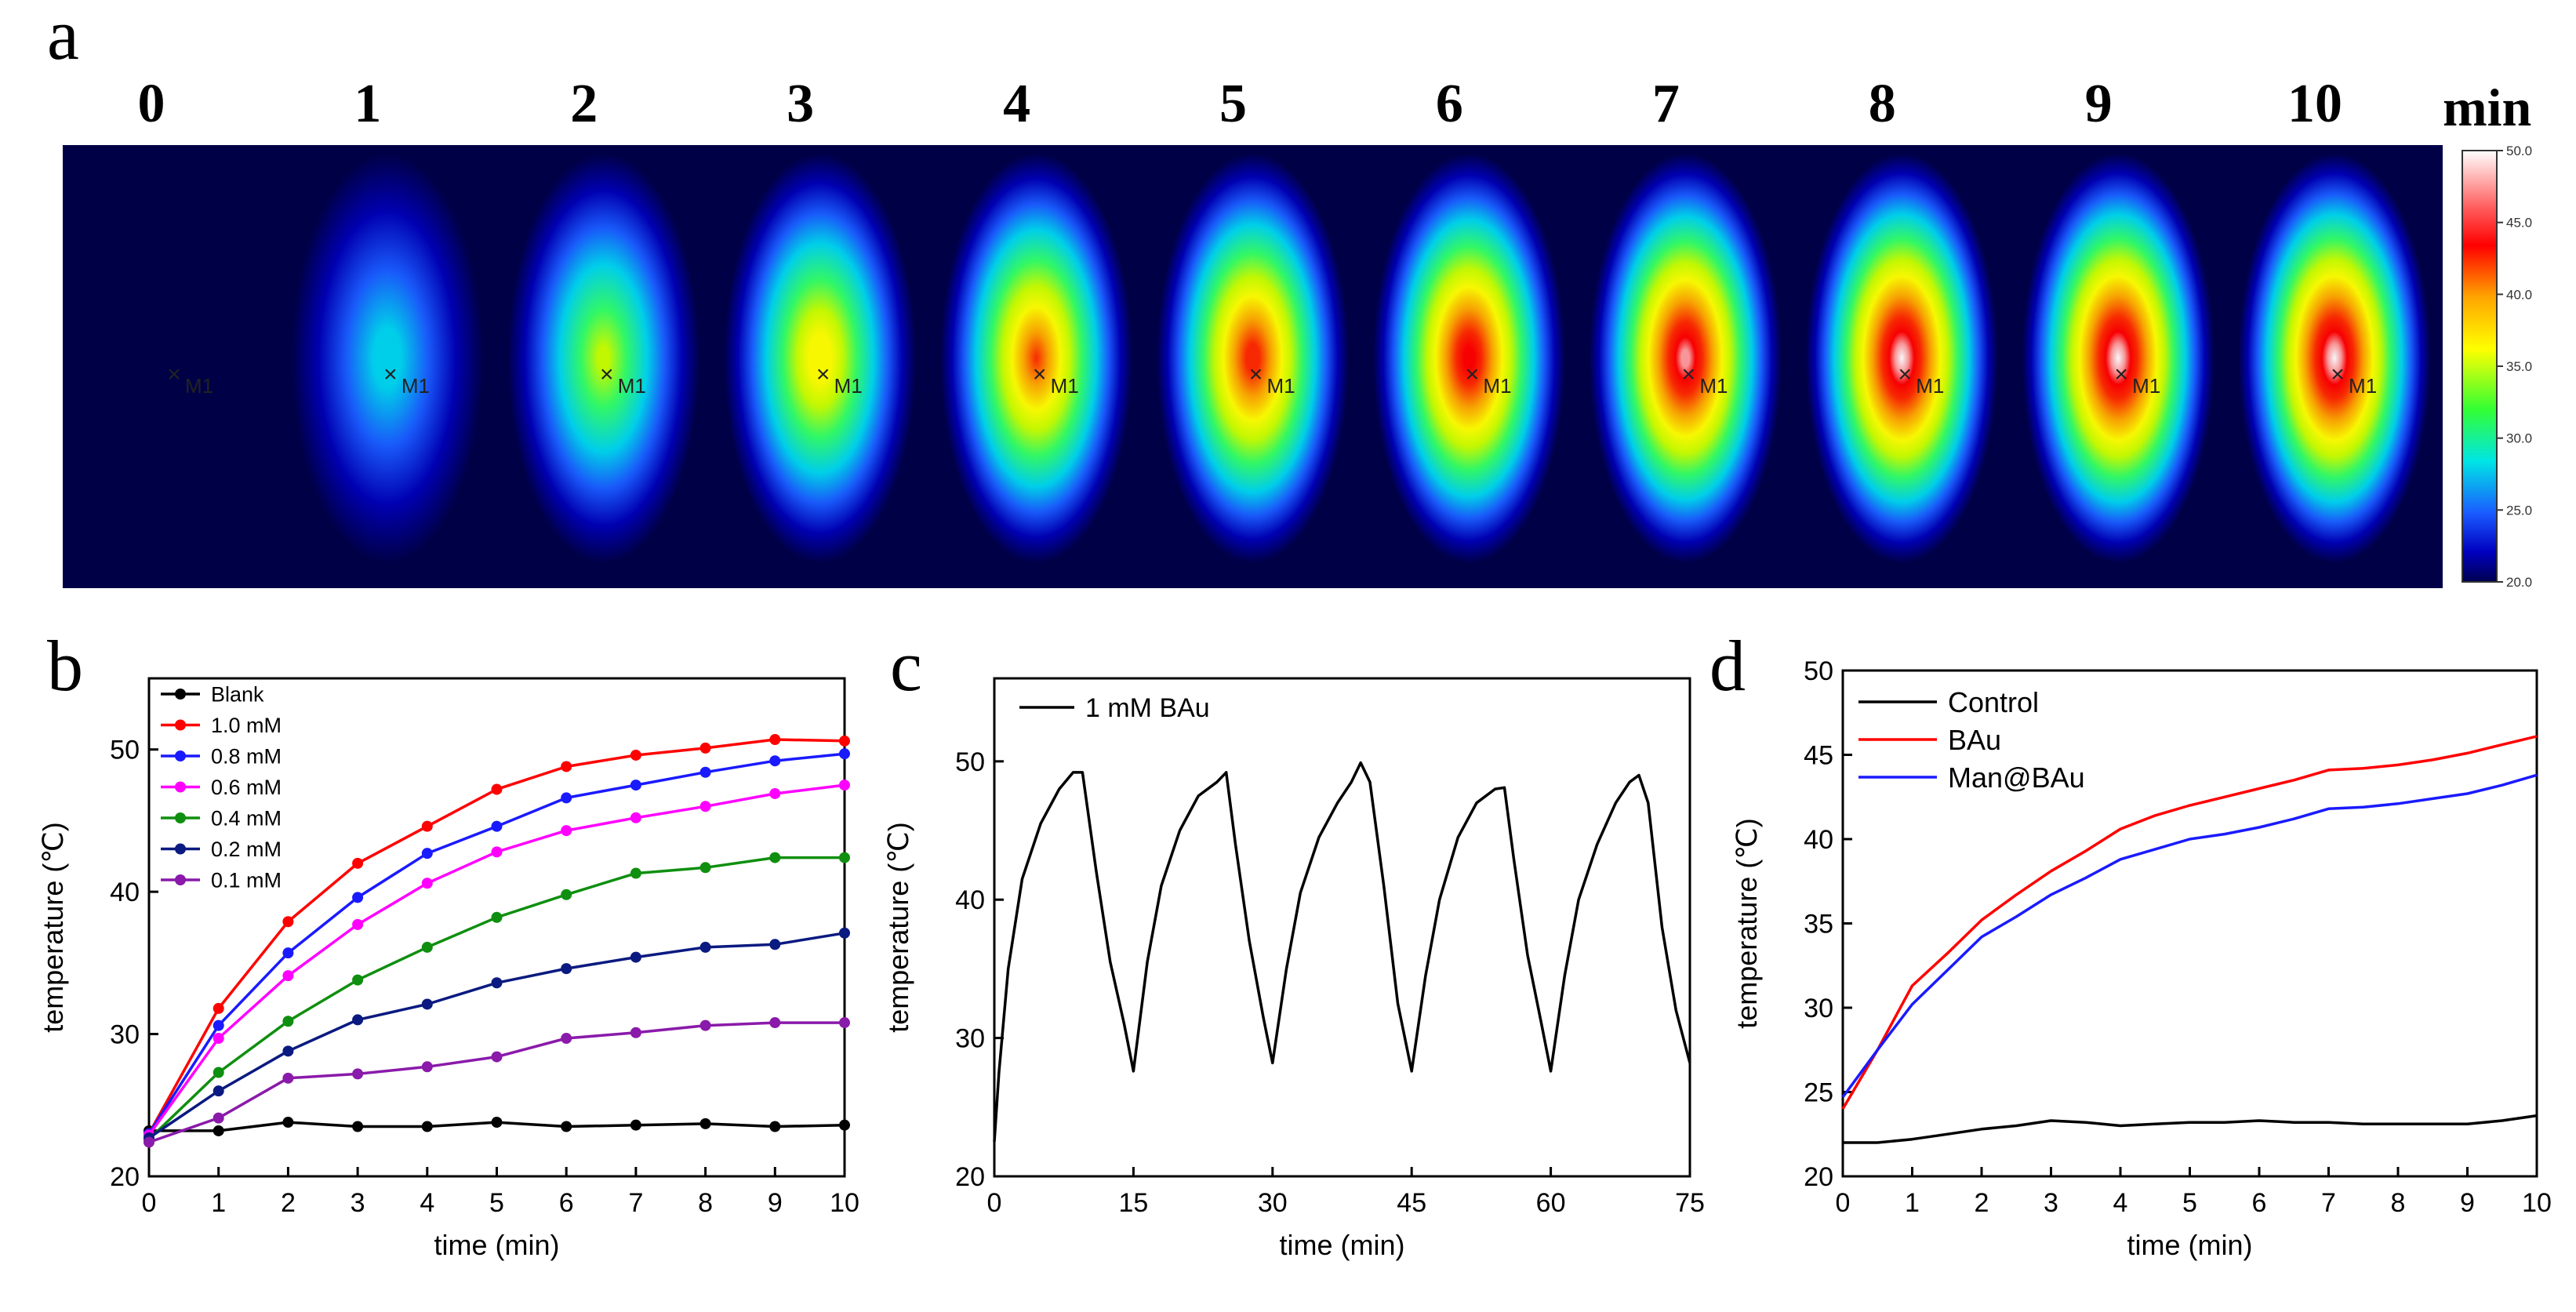 The width and height of the screenshot is (2576, 1312). I want to click on y-tick-label: 25, so click(1818, 1093).